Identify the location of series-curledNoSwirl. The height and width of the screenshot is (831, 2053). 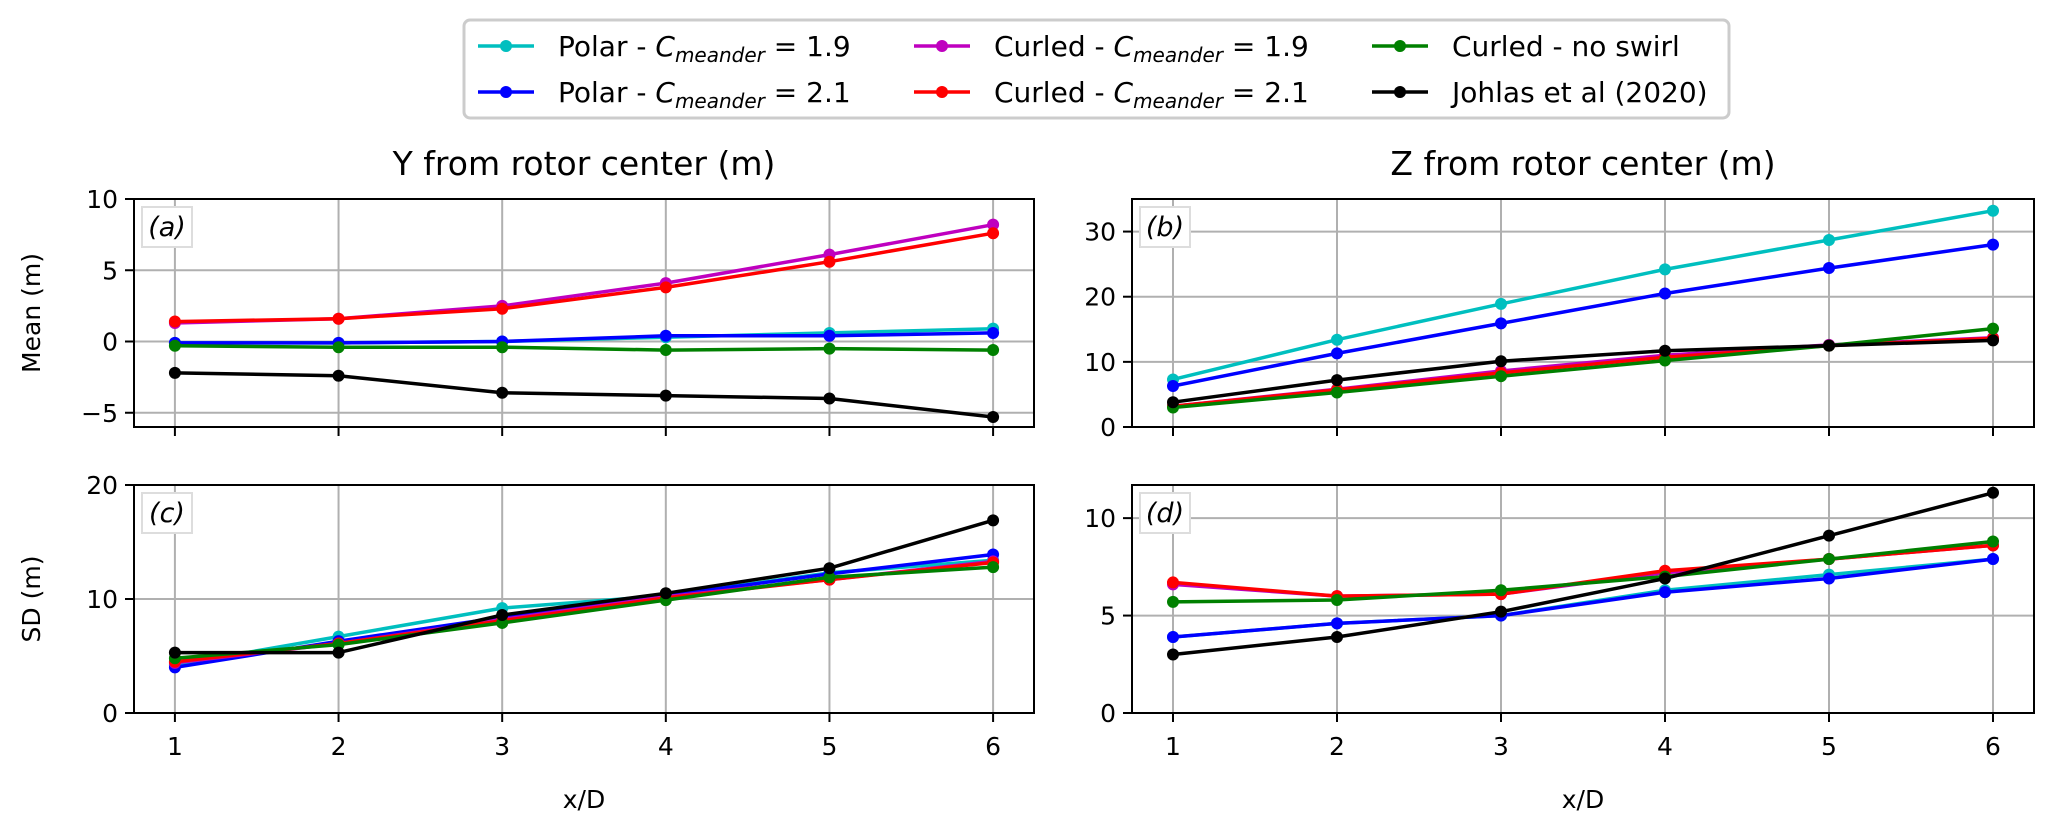
(1583, 368).